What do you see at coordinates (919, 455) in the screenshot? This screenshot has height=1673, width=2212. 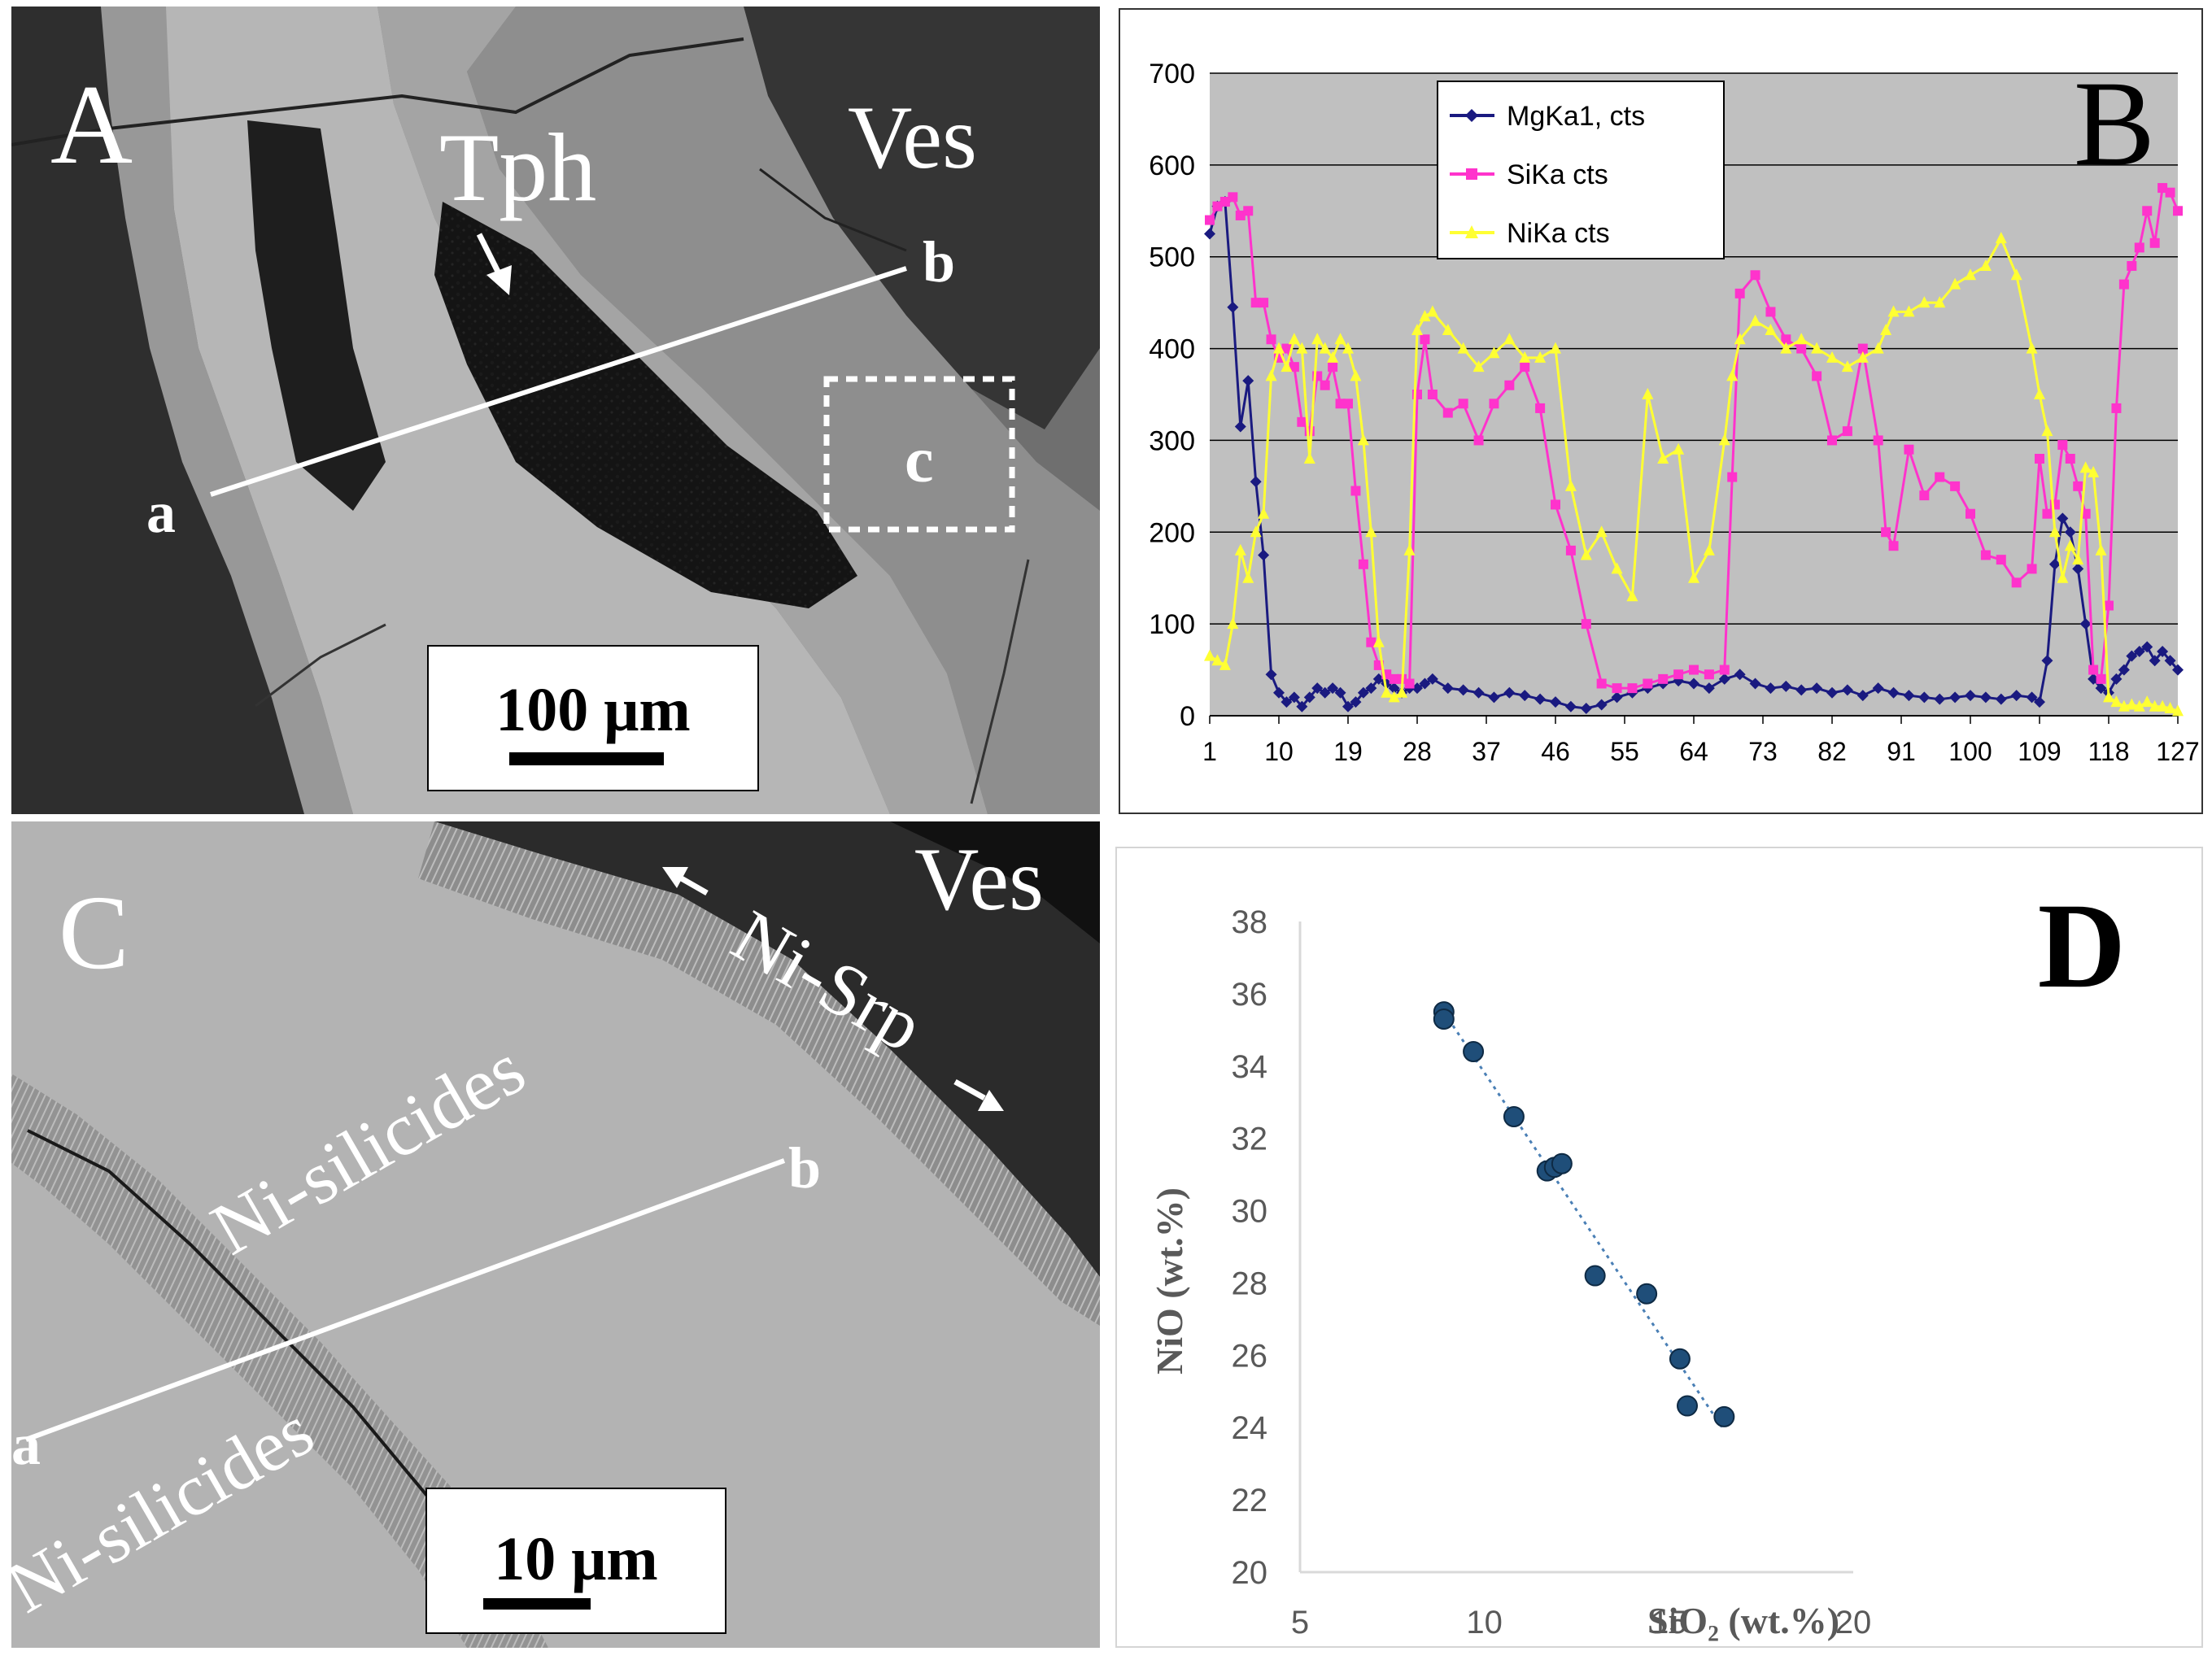 I see `zoom-box-c` at bounding box center [919, 455].